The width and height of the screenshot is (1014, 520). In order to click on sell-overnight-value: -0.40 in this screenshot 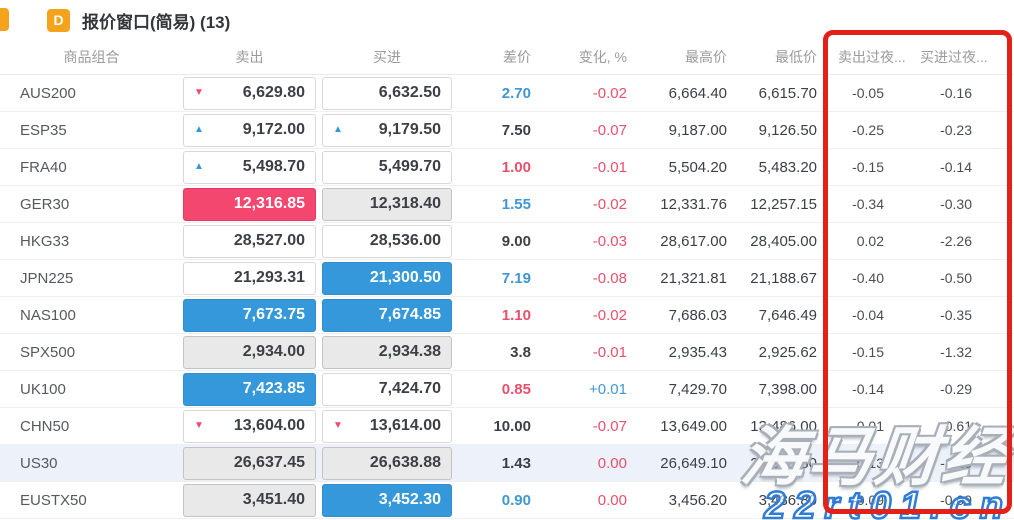, I will do `click(868, 278)`.